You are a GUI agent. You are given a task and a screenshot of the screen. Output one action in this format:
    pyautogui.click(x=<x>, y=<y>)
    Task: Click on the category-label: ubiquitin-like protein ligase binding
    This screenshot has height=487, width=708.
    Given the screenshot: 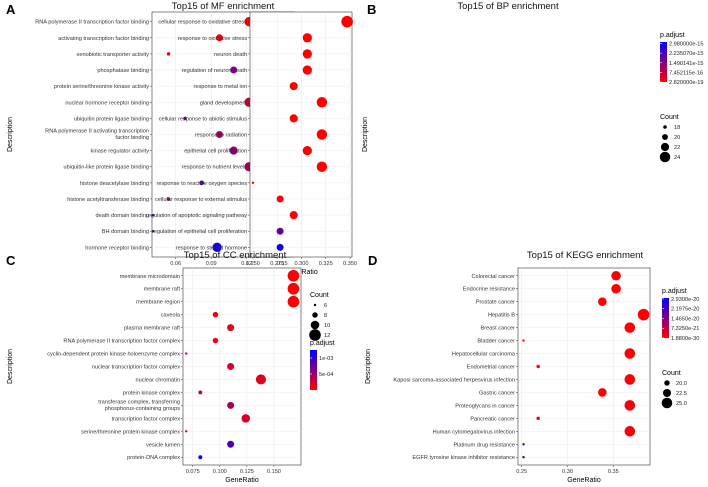 What is the action you would take?
    pyautogui.click(x=106, y=168)
    